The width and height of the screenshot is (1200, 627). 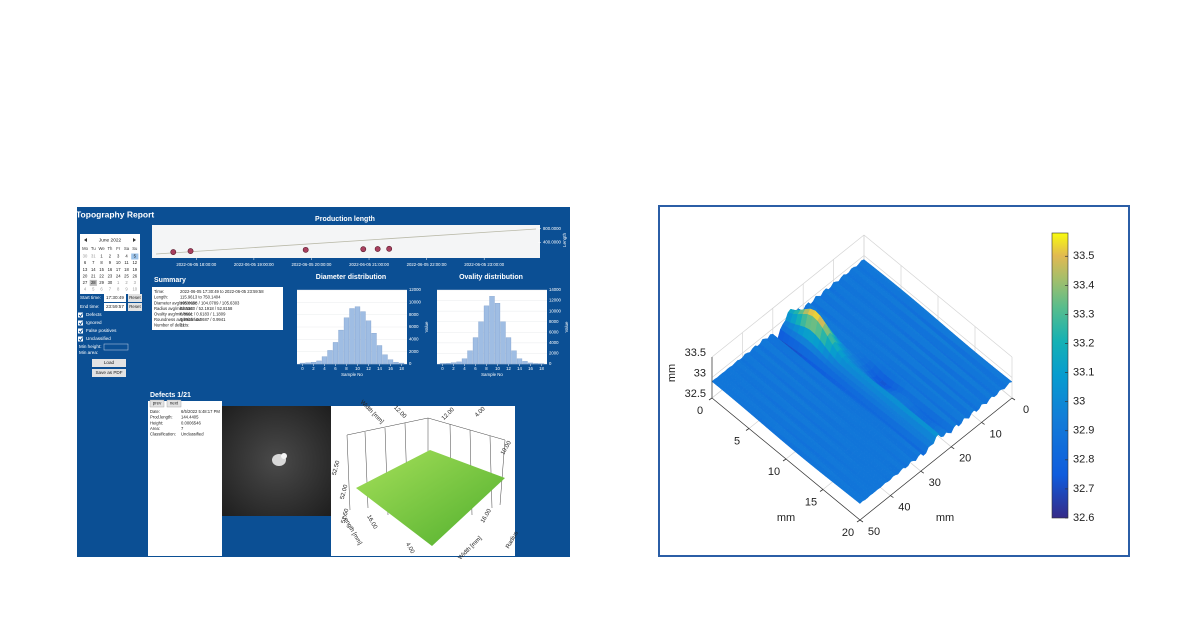 What do you see at coordinates (695, 353) in the screenshot?
I see `z-tick-label: 33.5` at bounding box center [695, 353].